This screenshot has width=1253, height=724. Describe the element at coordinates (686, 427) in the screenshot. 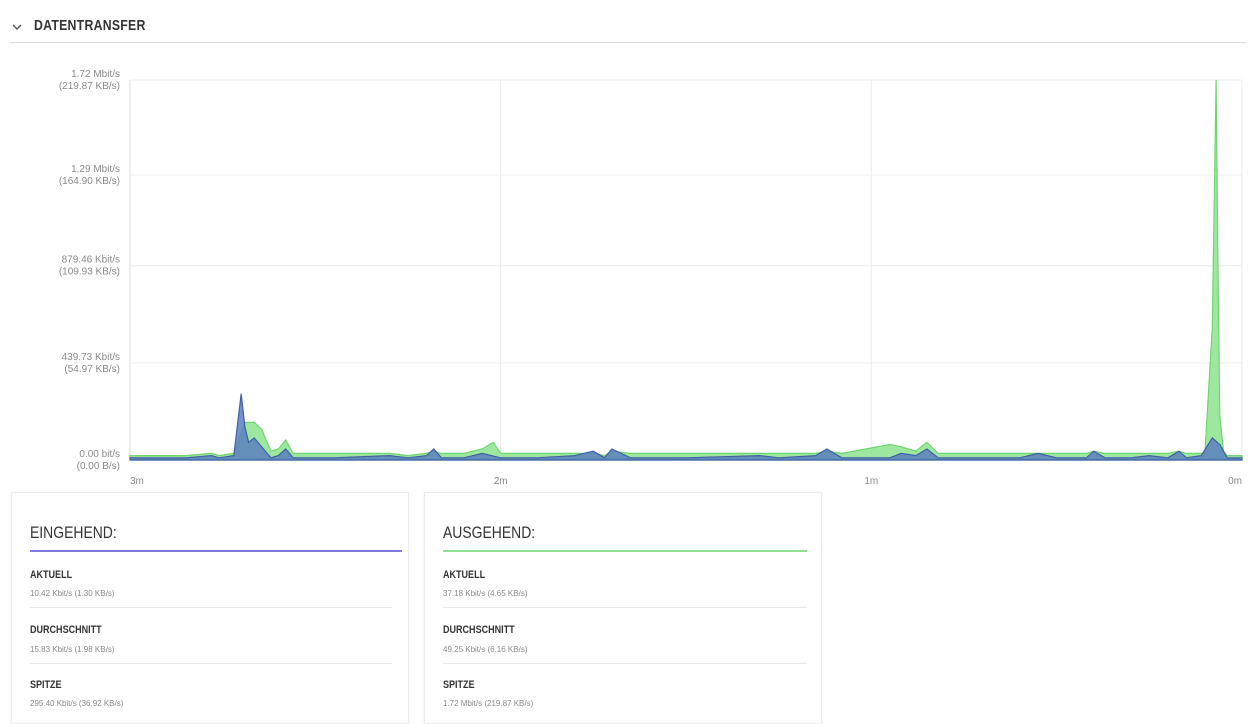

I see `incoming-area` at that location.